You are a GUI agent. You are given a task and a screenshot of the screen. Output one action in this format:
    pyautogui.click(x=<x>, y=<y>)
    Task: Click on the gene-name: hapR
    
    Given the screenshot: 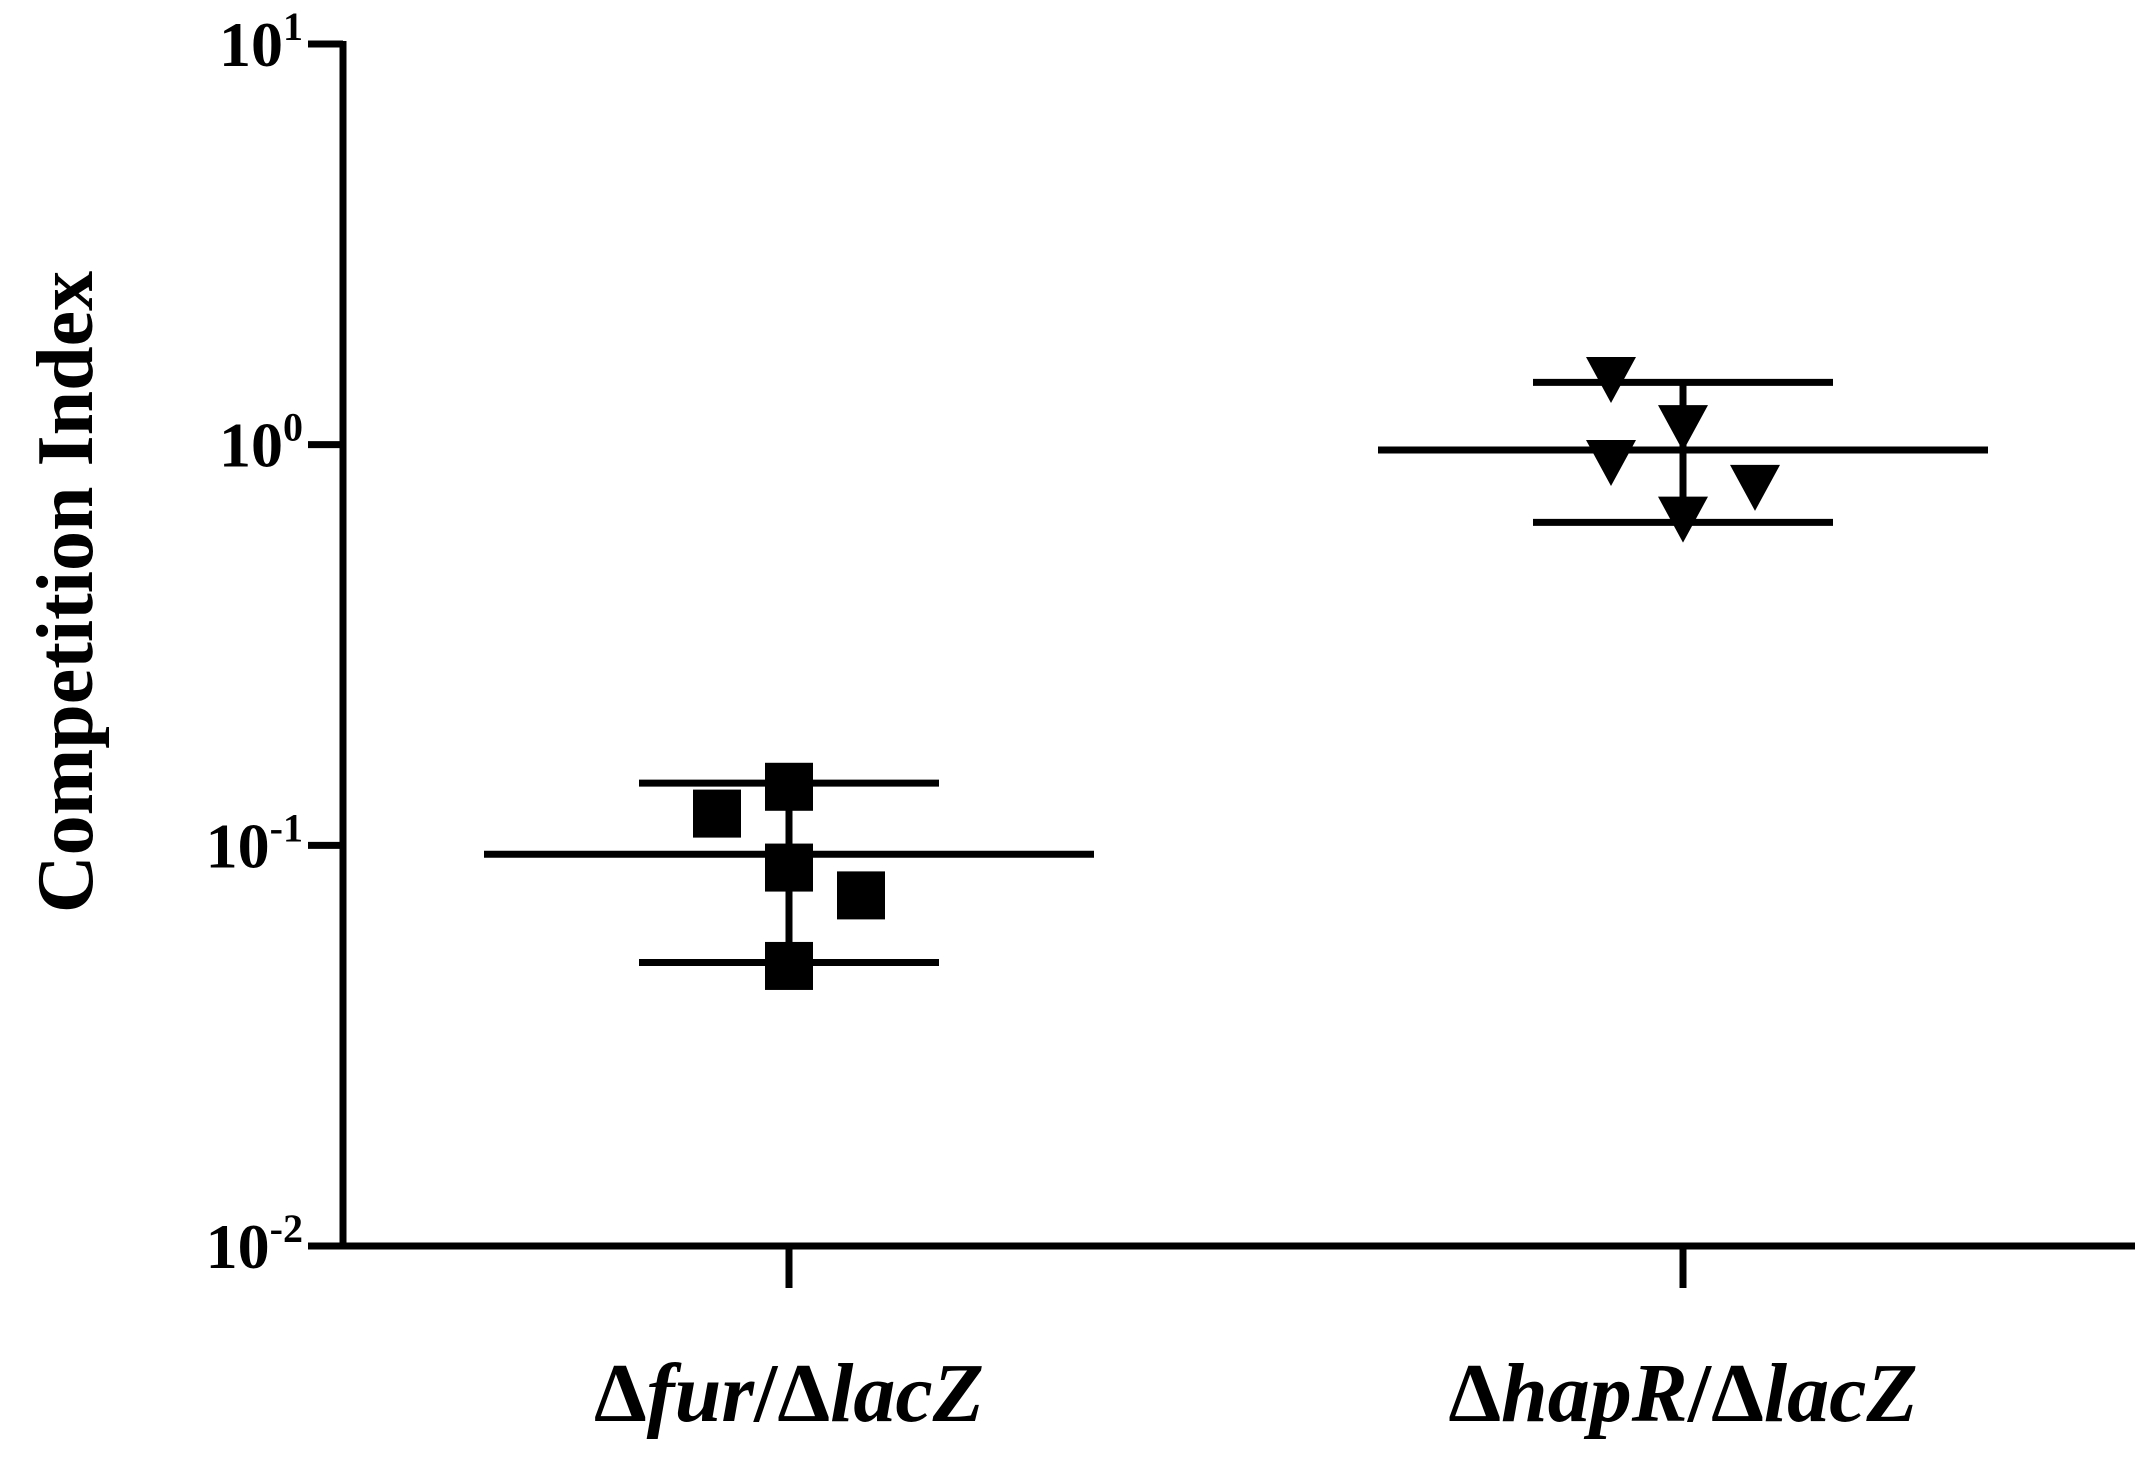 What is the action you would take?
    pyautogui.click(x=1594, y=1393)
    